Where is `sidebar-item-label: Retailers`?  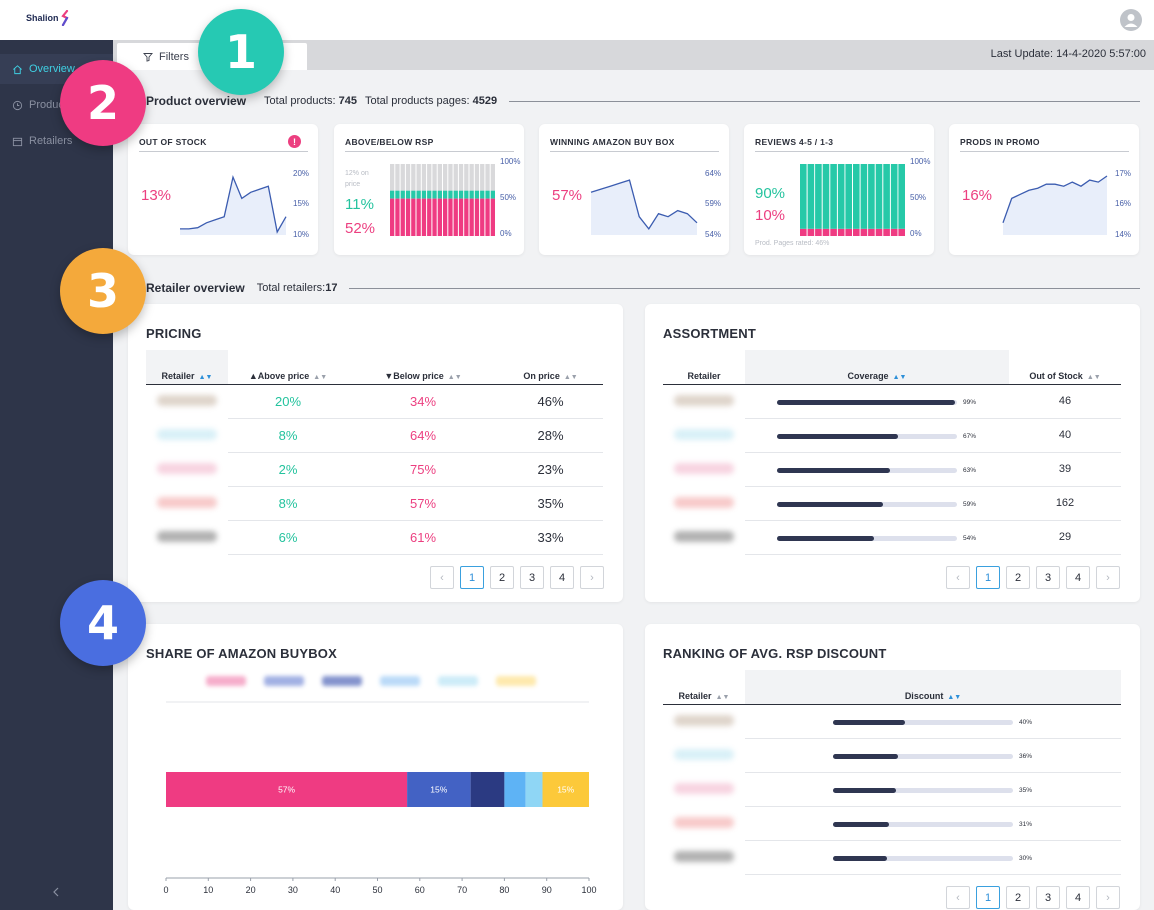 sidebar-item-label: Retailers is located at coordinates (51, 141).